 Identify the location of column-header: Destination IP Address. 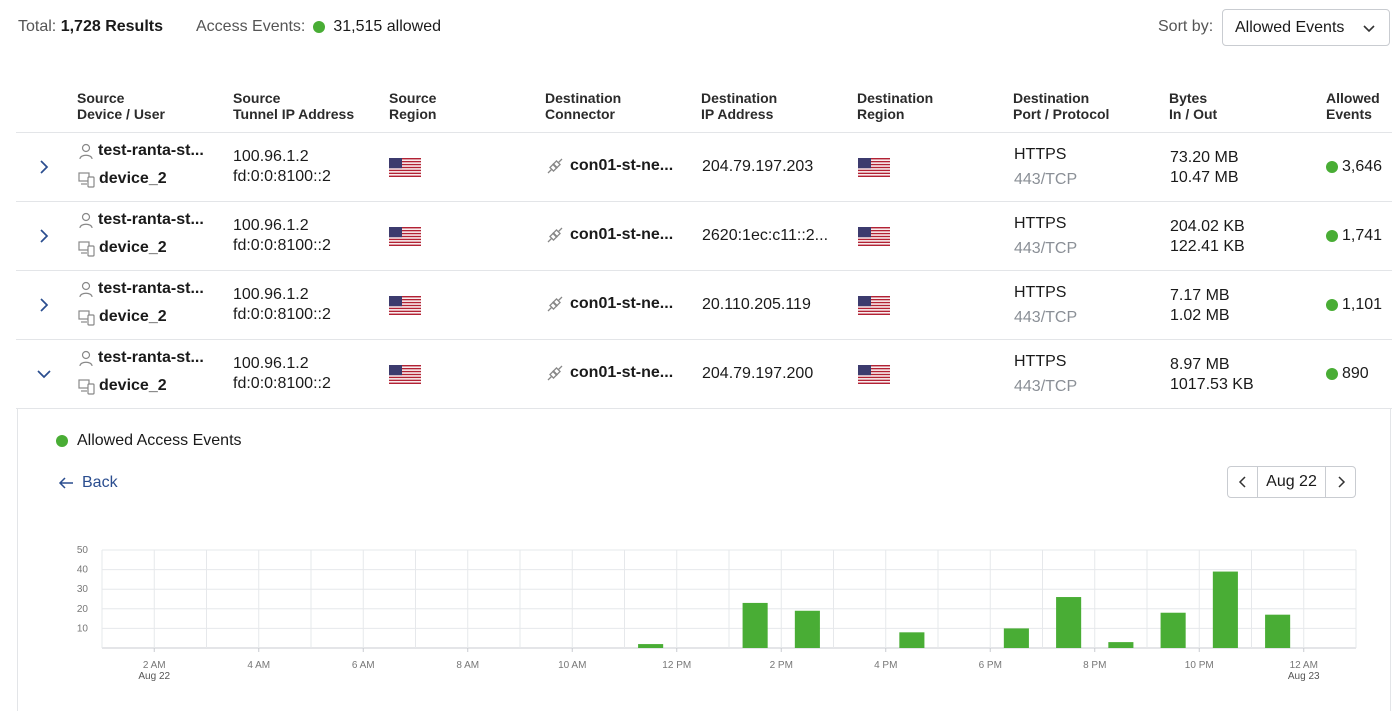
(739, 106).